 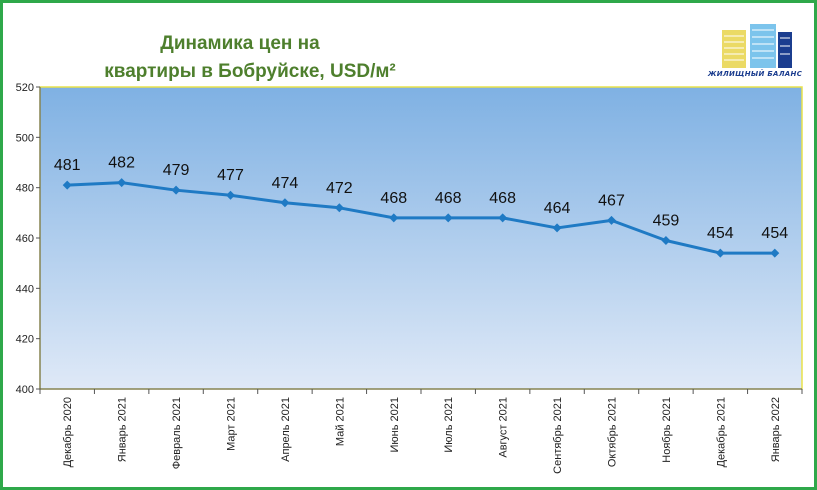 I want to click on x-tick-label: Февраль 2021, so click(x=177, y=433).